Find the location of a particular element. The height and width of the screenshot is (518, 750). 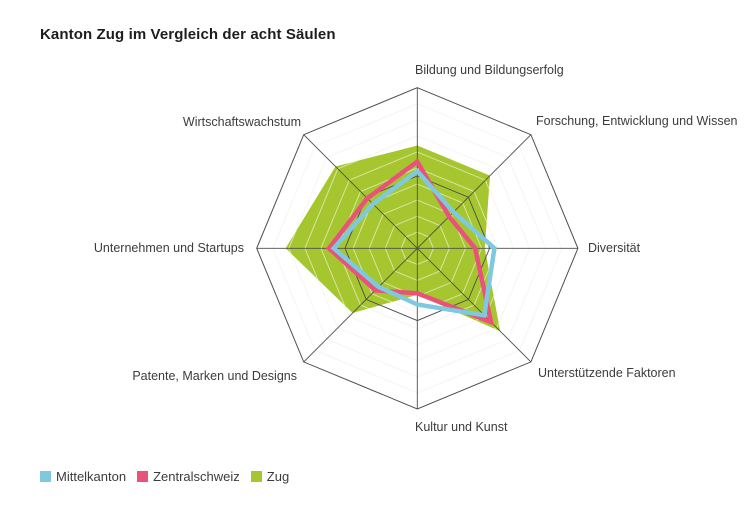

axis-label-unternehmen: Unternehmen und Startups is located at coordinates (168, 248).